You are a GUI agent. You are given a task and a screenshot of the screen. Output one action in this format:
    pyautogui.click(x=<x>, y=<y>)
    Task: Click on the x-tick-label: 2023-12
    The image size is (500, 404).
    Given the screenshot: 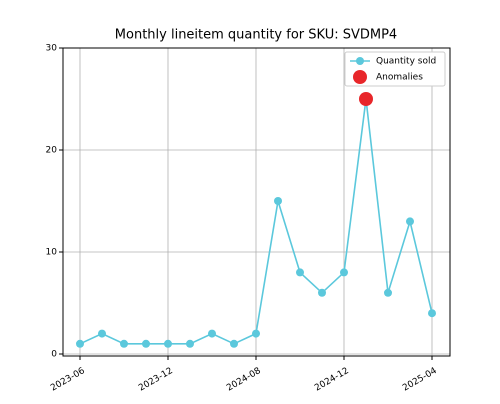 What is the action you would take?
    pyautogui.click(x=156, y=379)
    